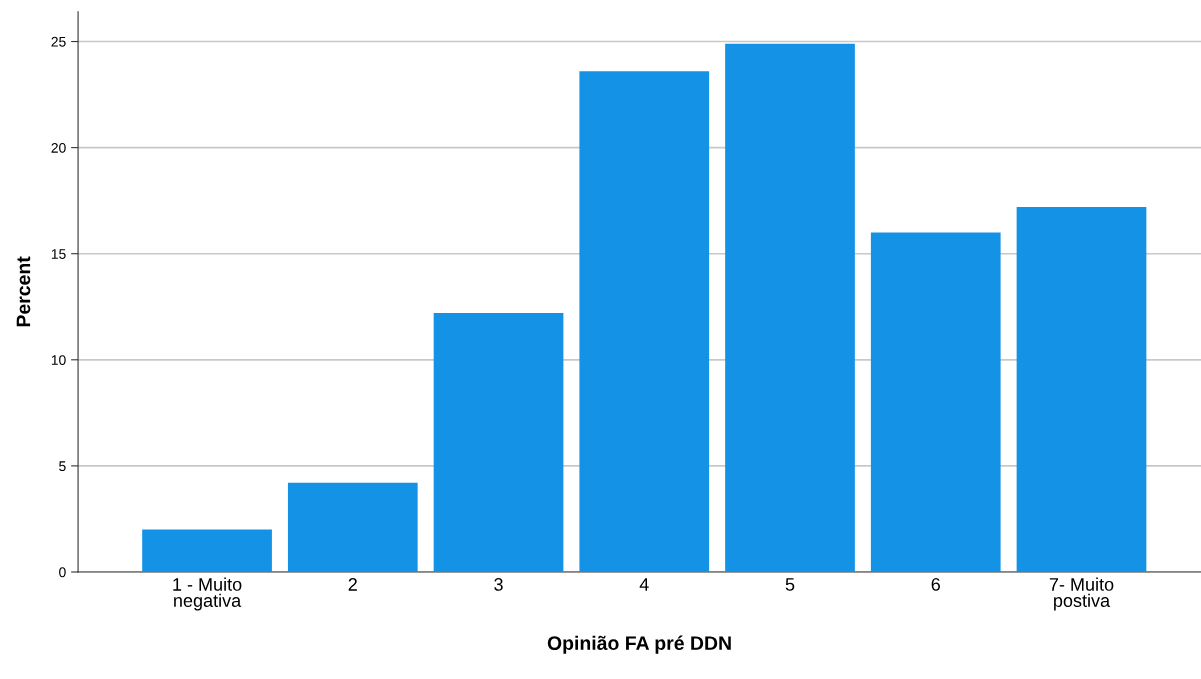 Image resolution: width=1201 pixels, height=679 pixels. Describe the element at coordinates (62, 466) in the screenshot. I see `y-tick-label: 5` at that location.